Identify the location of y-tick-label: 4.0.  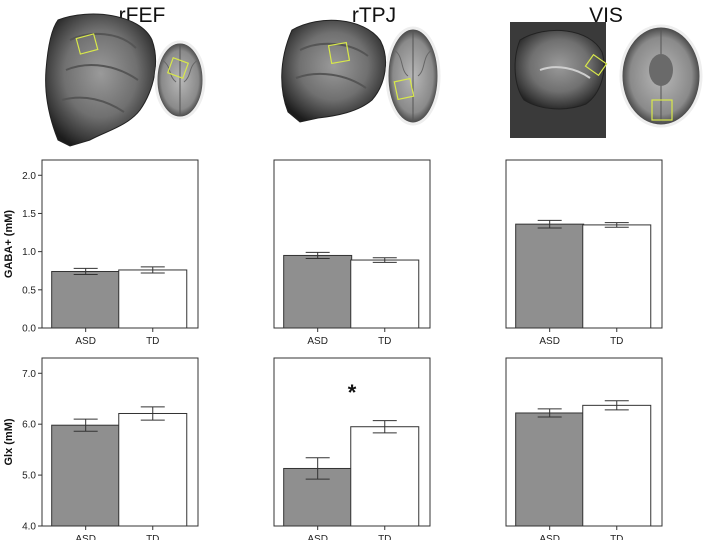
(29, 527).